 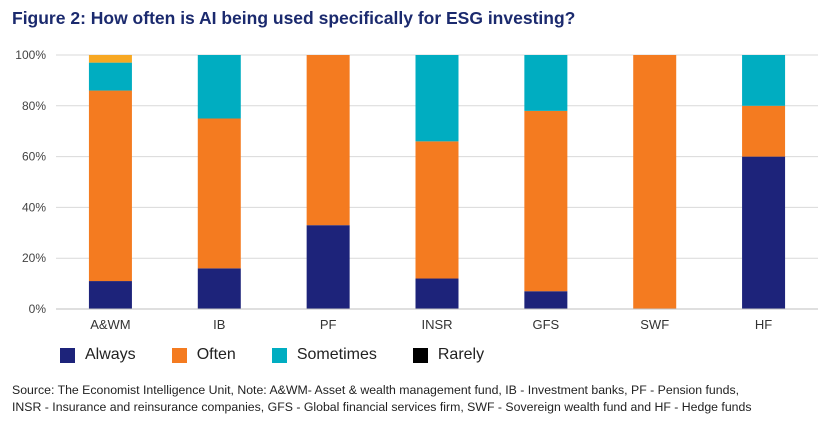 I want to click on legend-label: Always, so click(x=110, y=354).